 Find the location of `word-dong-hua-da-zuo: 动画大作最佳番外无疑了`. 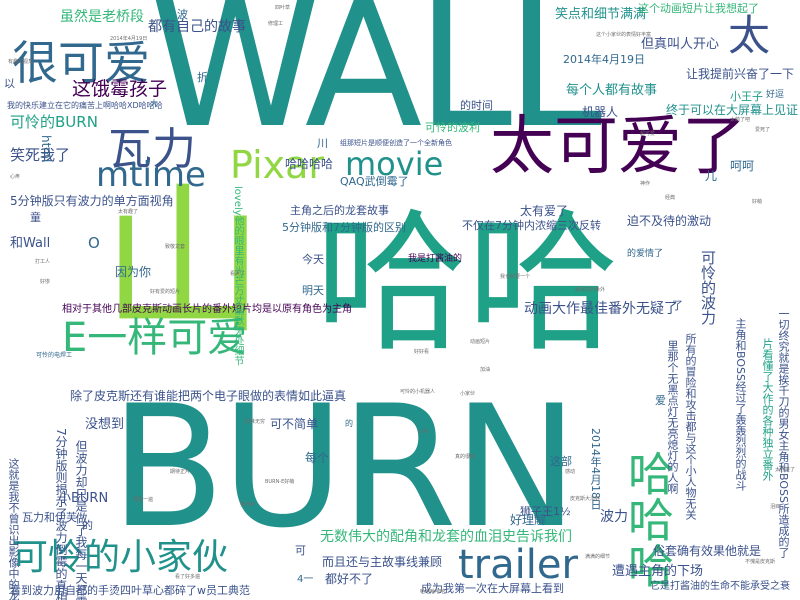

word-dong-hua-da-zuo: 动画大作最佳番外无疑了 is located at coordinates (601, 309).